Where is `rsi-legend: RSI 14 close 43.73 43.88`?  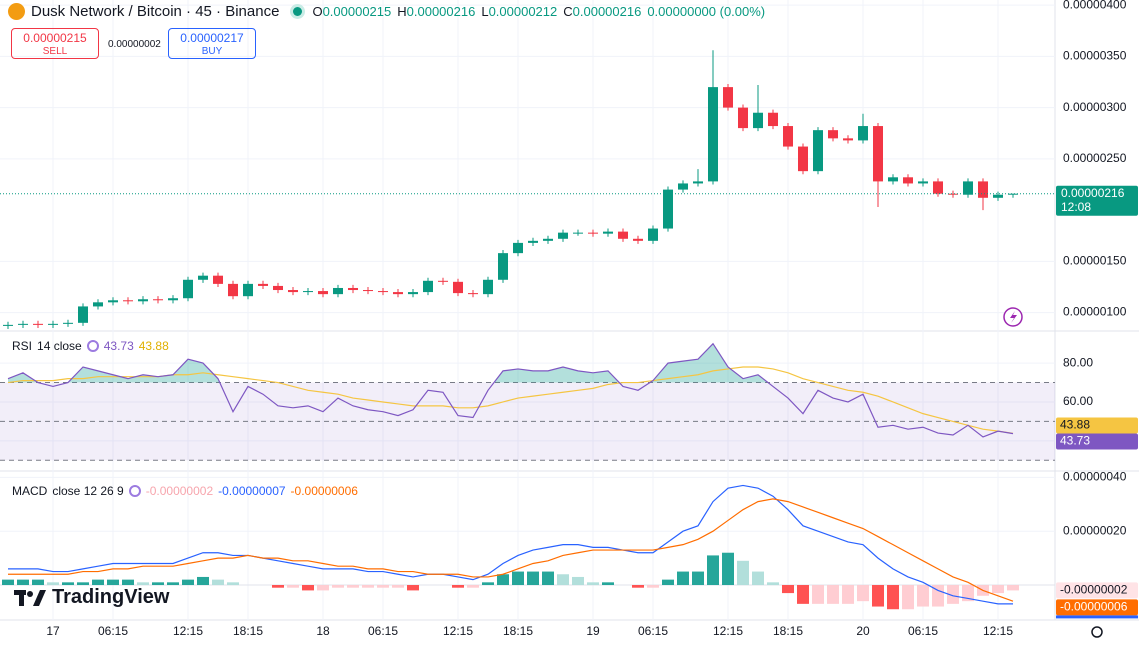
rsi-legend: RSI 14 close 43.73 43.88 is located at coordinates (90, 346).